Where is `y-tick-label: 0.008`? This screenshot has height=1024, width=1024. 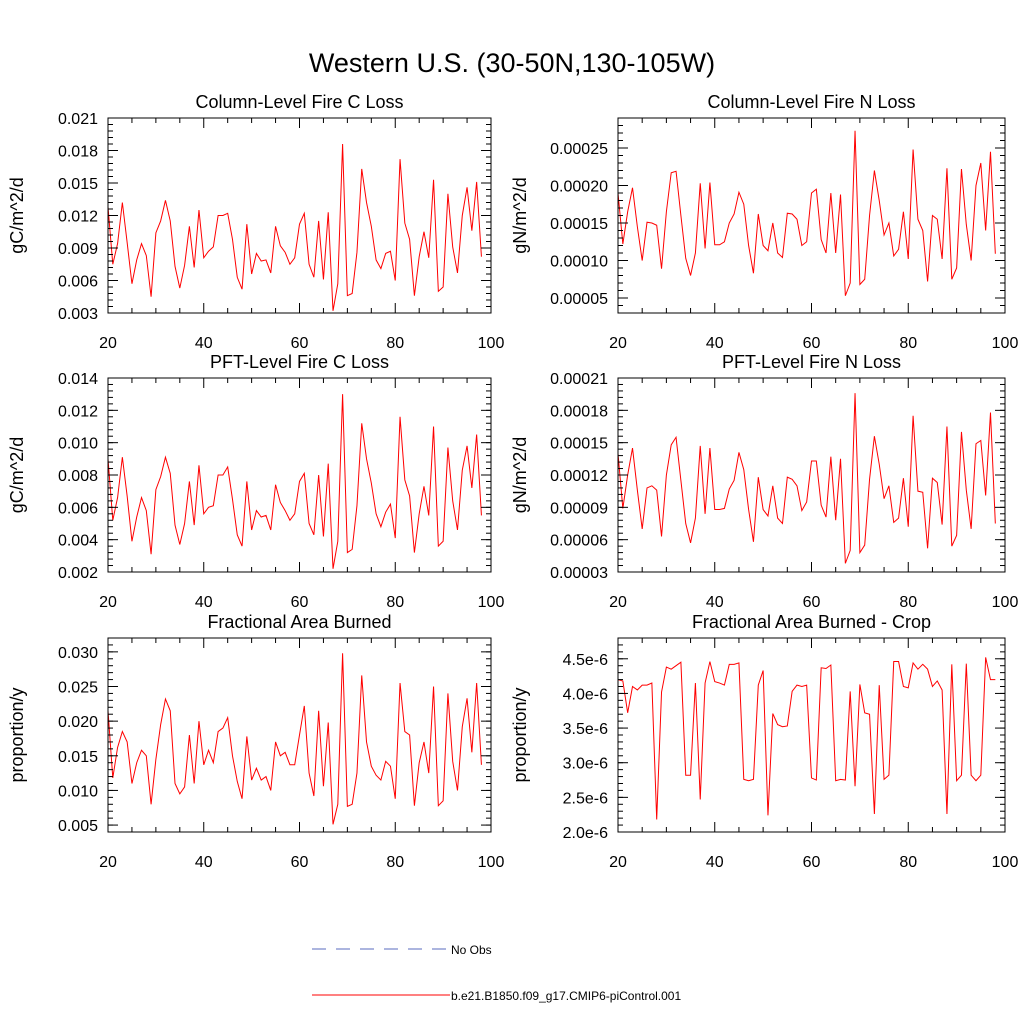
y-tick-label: 0.008 is located at coordinates (78, 476).